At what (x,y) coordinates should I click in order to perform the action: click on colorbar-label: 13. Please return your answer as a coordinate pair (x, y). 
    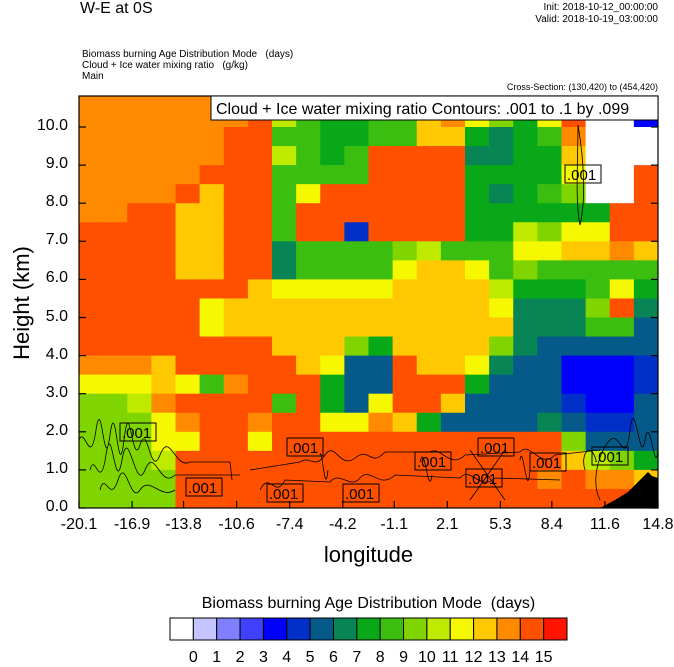
    Looking at the image, I should click on (497, 657).